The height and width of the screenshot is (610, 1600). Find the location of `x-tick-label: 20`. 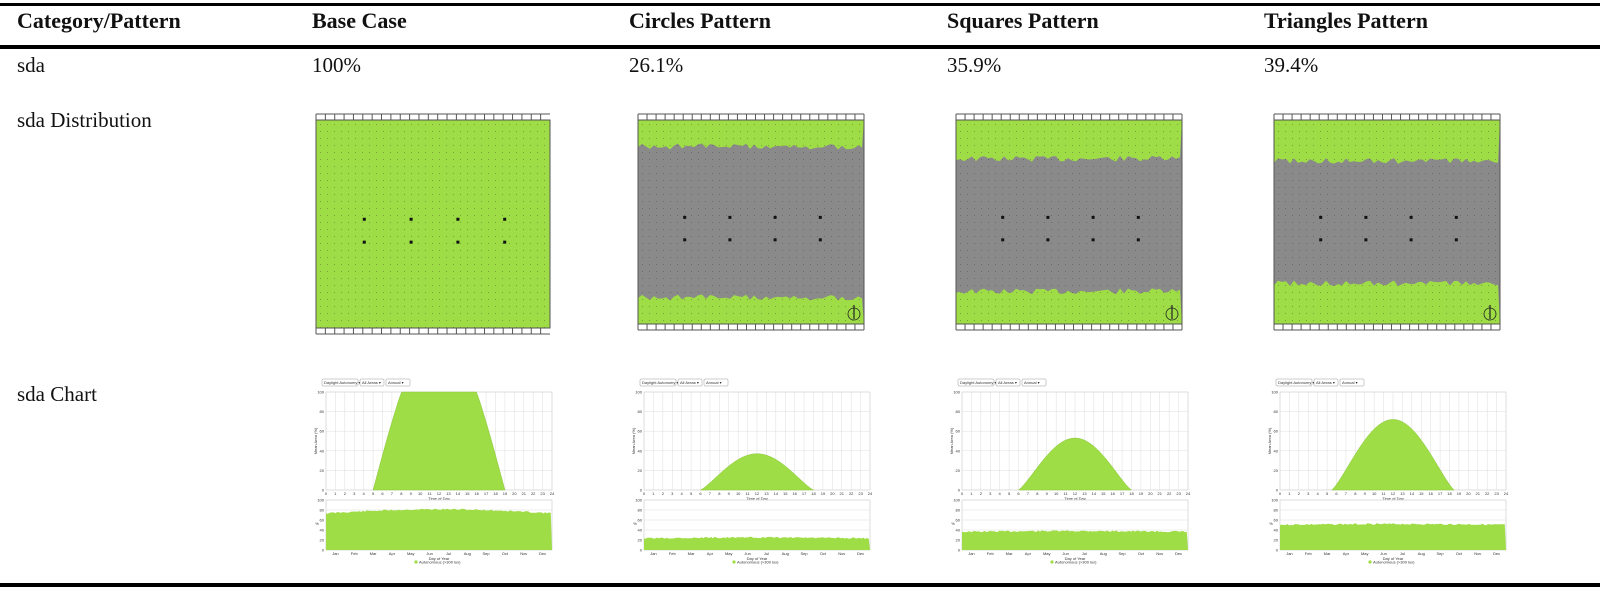

x-tick-label: 20 is located at coordinates (1468, 493).